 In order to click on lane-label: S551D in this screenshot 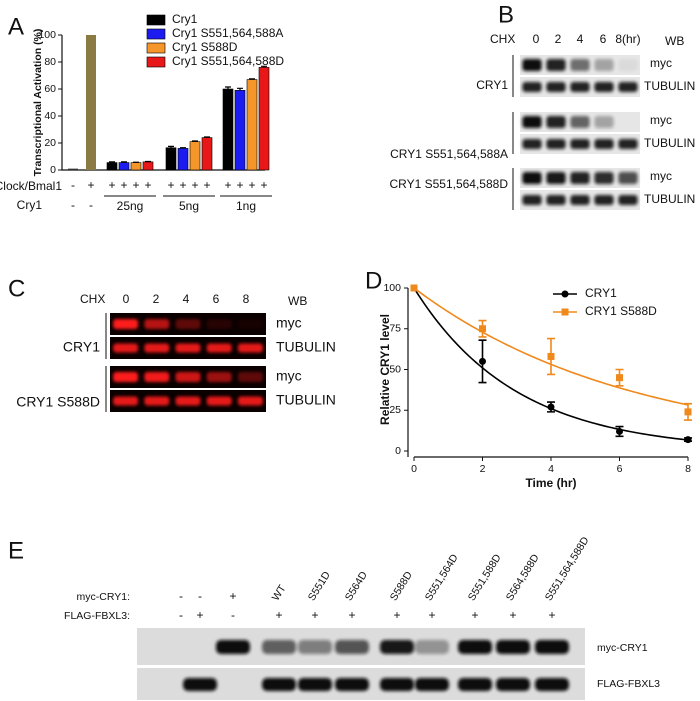, I will do `click(319, 586)`.